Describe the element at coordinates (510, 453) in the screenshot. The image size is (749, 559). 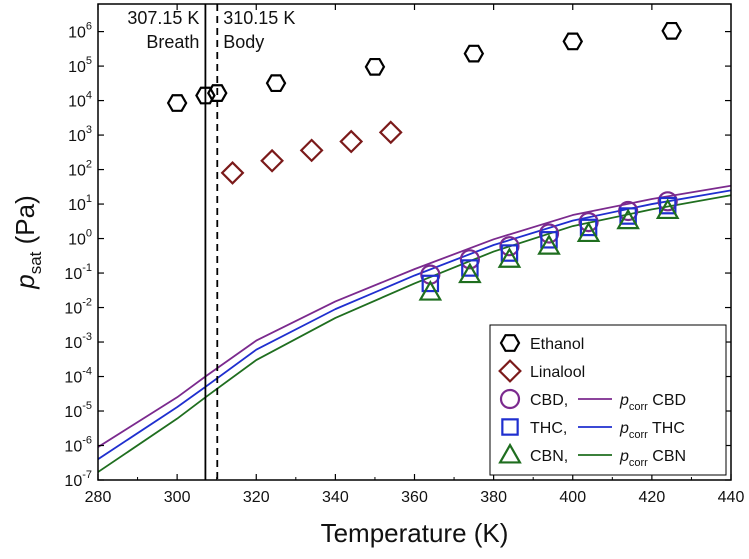
I see `legend-marker-cbn` at that location.